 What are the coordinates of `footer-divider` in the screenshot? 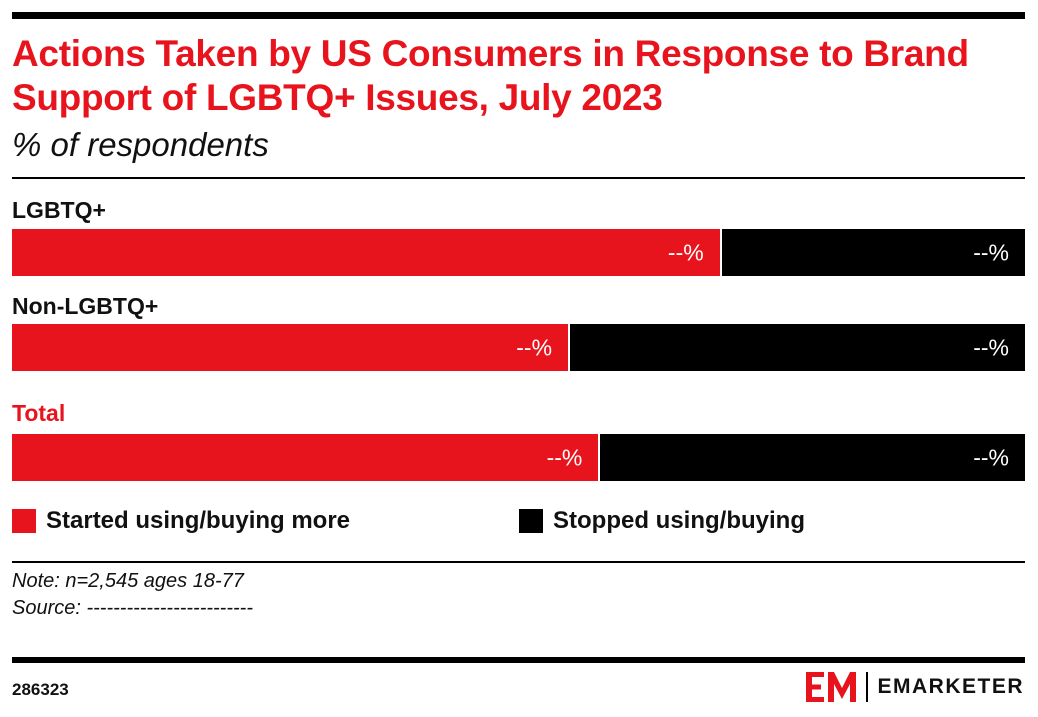 It's located at (518, 562).